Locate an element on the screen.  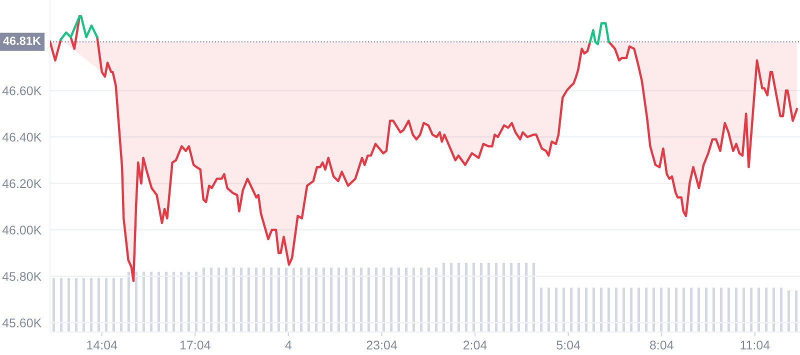
x-tick-label: 11:04 is located at coordinates (755, 345).